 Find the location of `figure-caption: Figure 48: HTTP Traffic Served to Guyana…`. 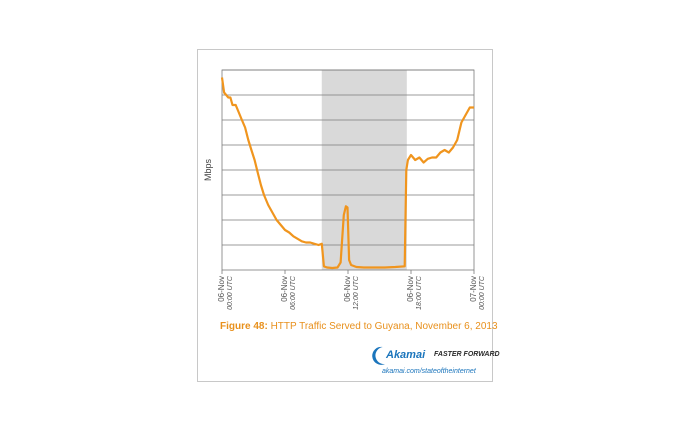

figure-caption: Figure 48: HTTP Traffic Served to Guyana… is located at coordinates (359, 326).